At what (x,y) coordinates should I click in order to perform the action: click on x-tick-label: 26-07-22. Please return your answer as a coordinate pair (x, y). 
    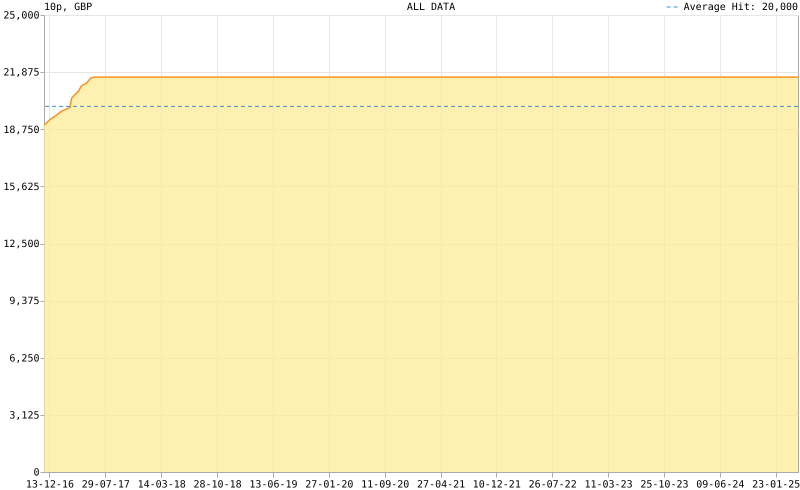
    Looking at the image, I should click on (552, 485).